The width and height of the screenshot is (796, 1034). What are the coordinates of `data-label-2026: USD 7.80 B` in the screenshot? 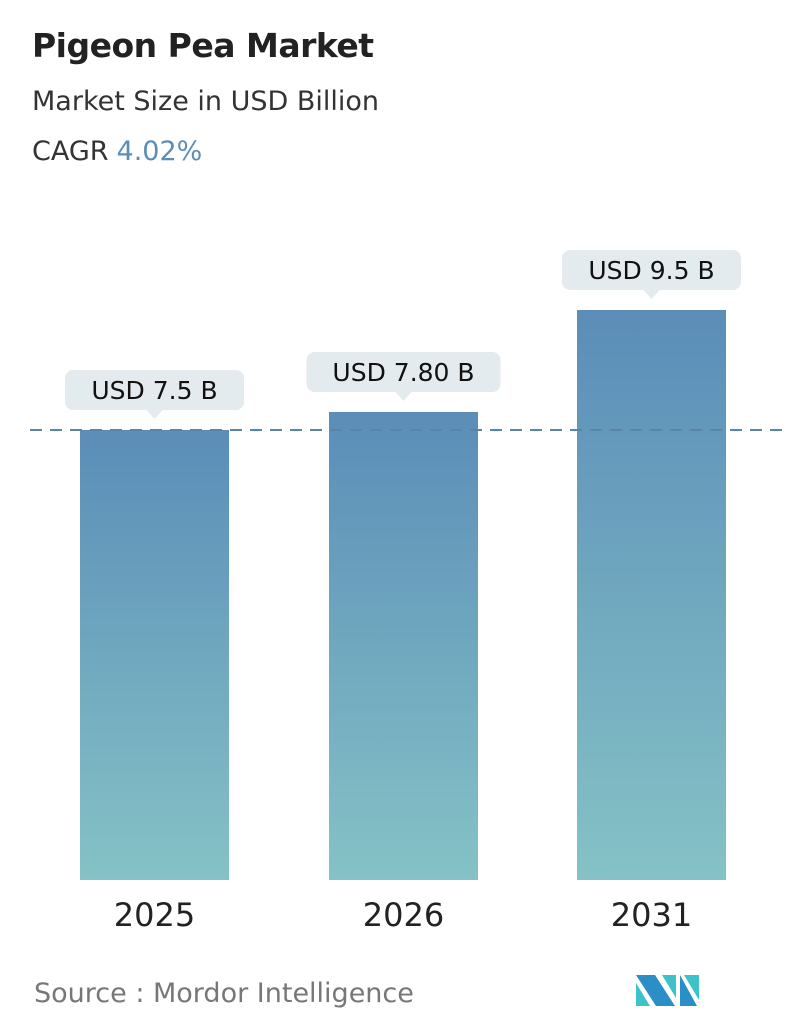 It's located at (403, 376).